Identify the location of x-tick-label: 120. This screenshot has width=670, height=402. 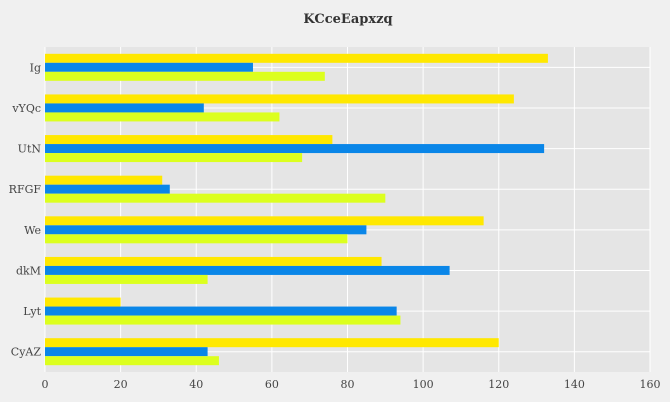
(498, 384).